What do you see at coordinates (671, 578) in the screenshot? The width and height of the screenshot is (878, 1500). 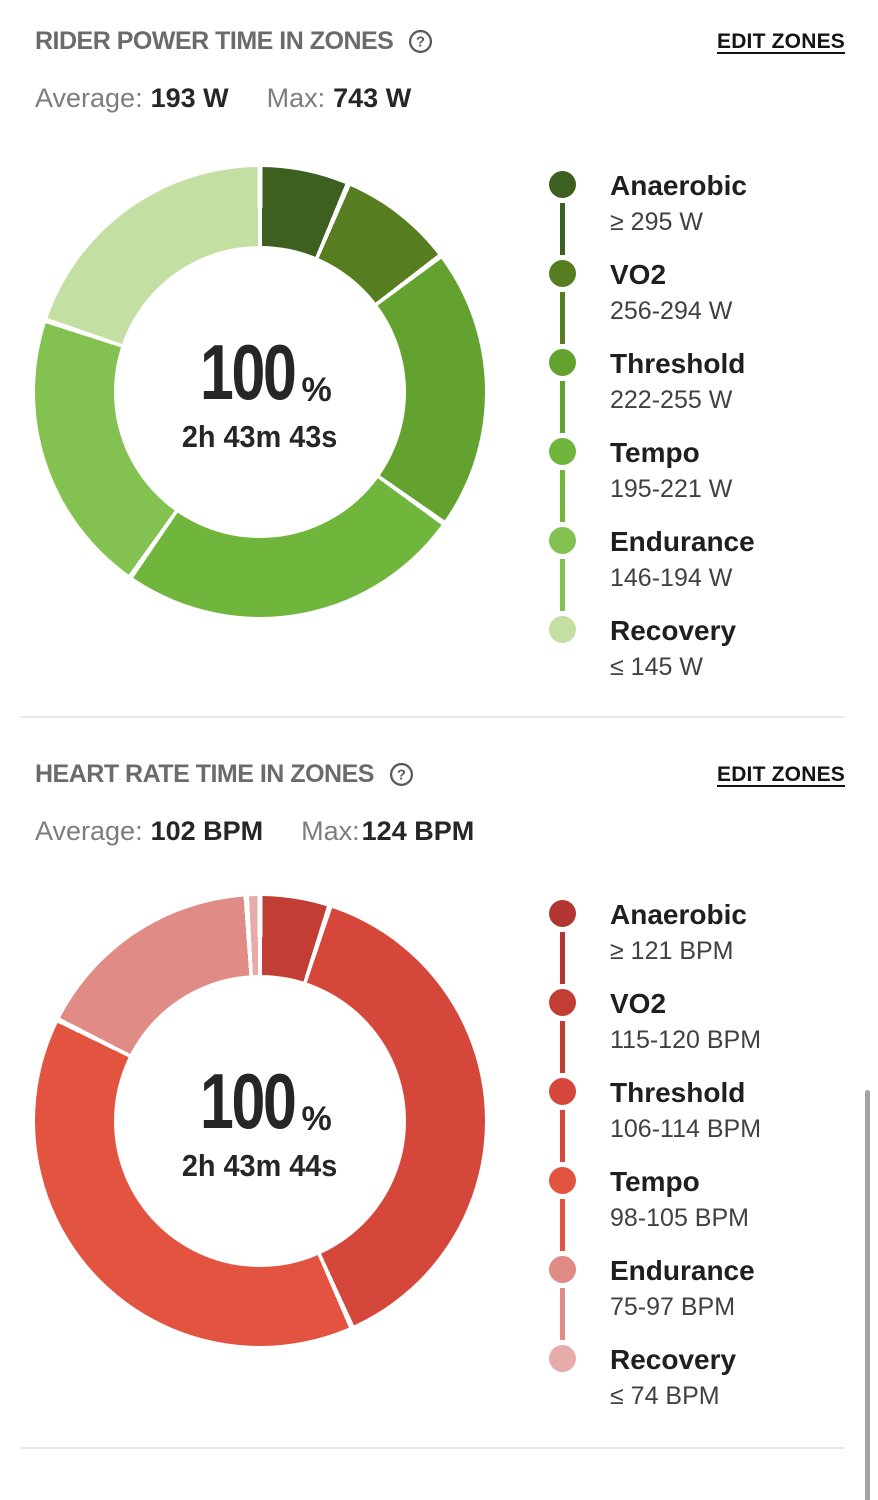 I see `zone-range: 146-194 W` at bounding box center [671, 578].